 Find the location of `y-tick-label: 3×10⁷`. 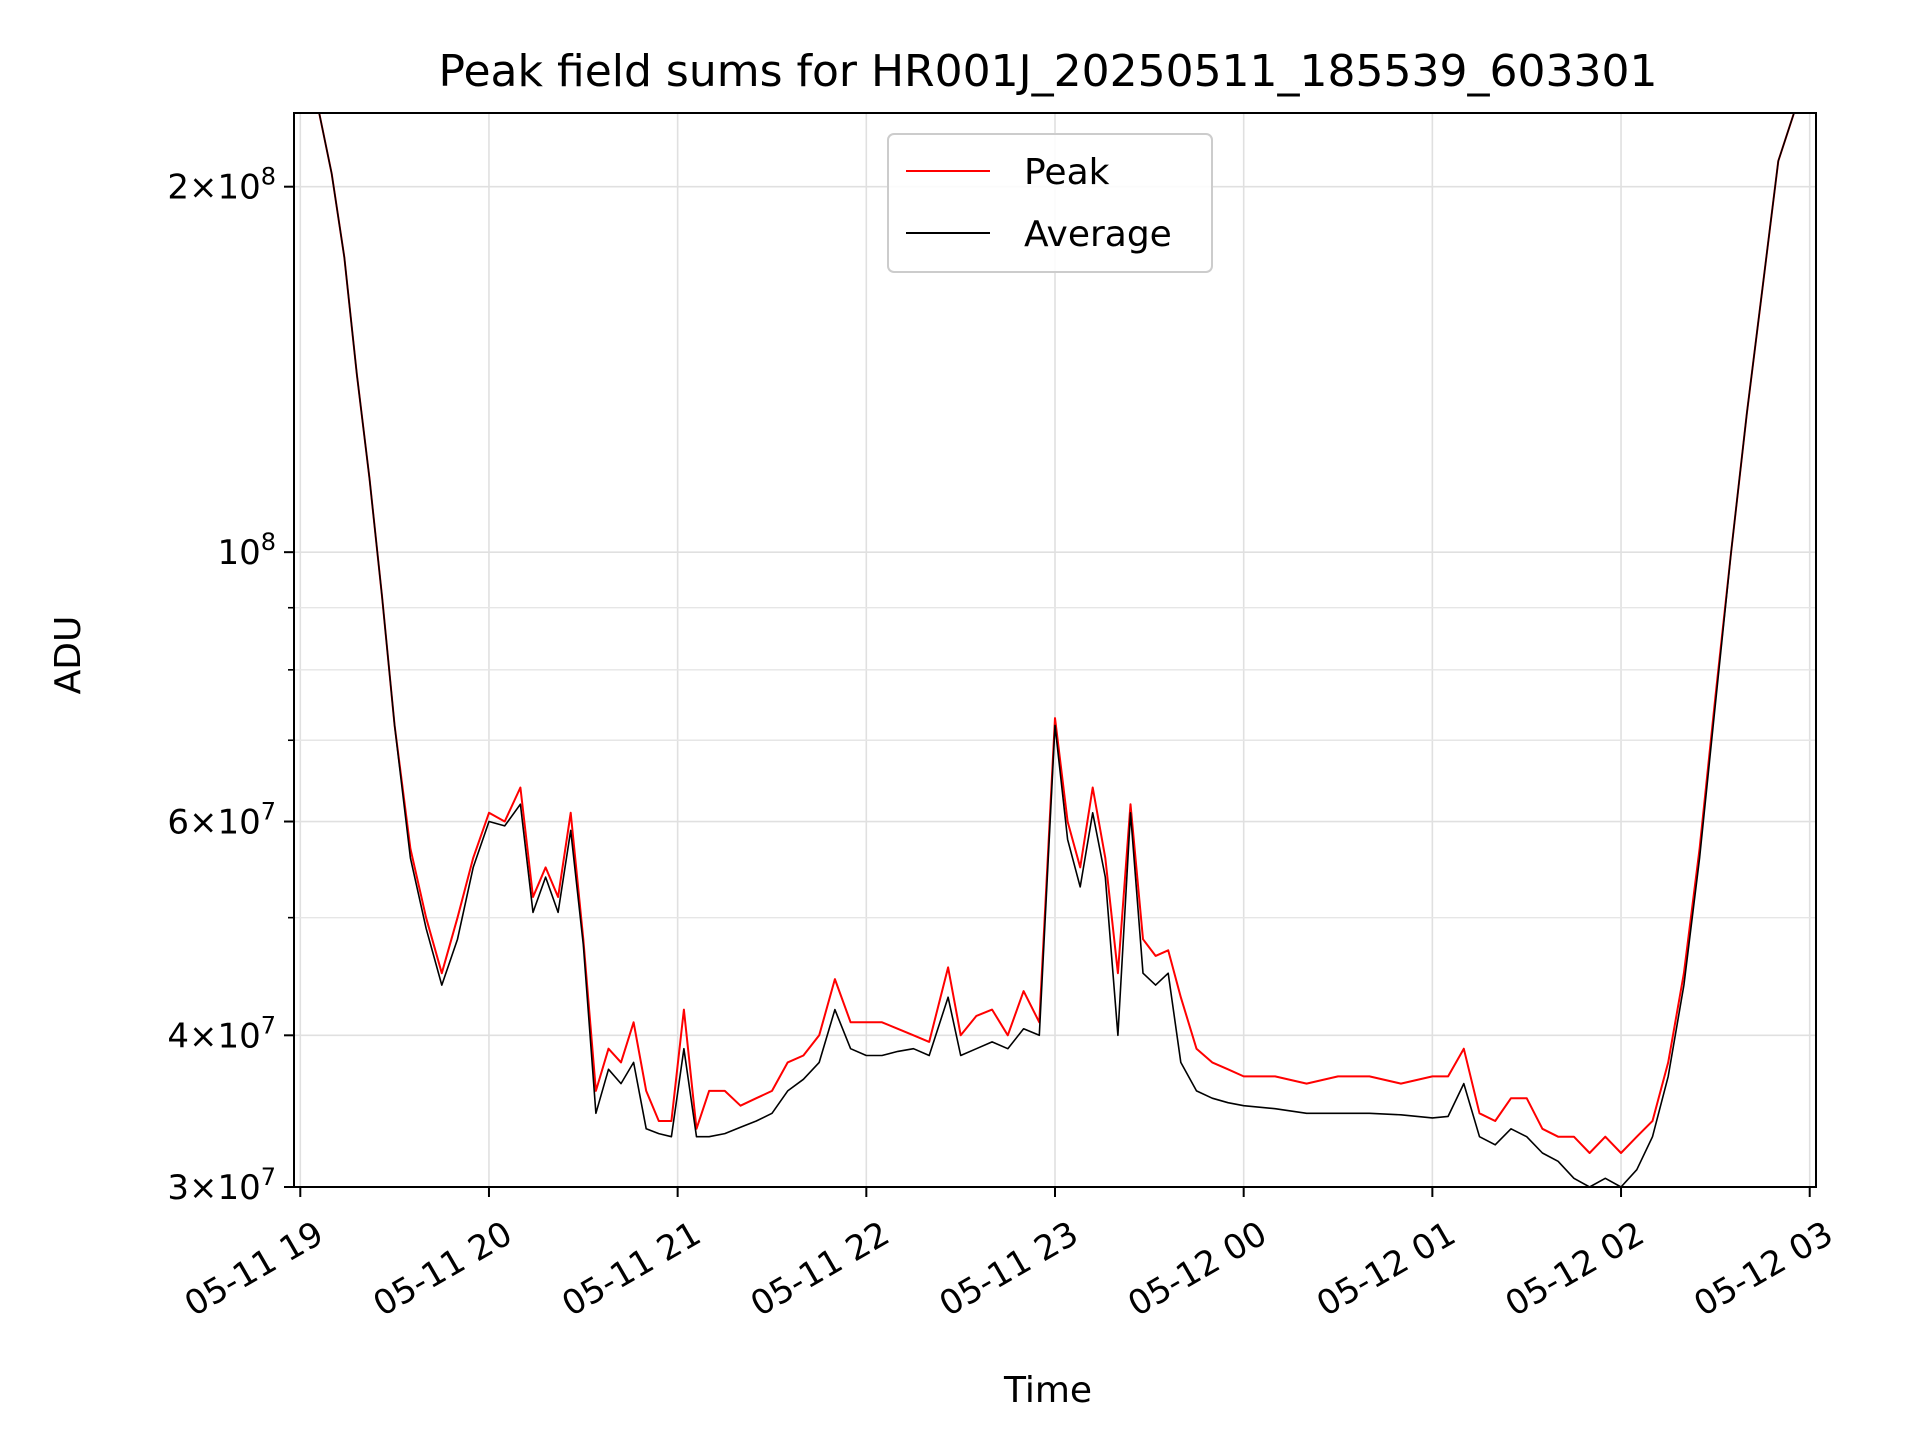

y-tick-label: 3×10⁷ is located at coordinates (221, 1185).